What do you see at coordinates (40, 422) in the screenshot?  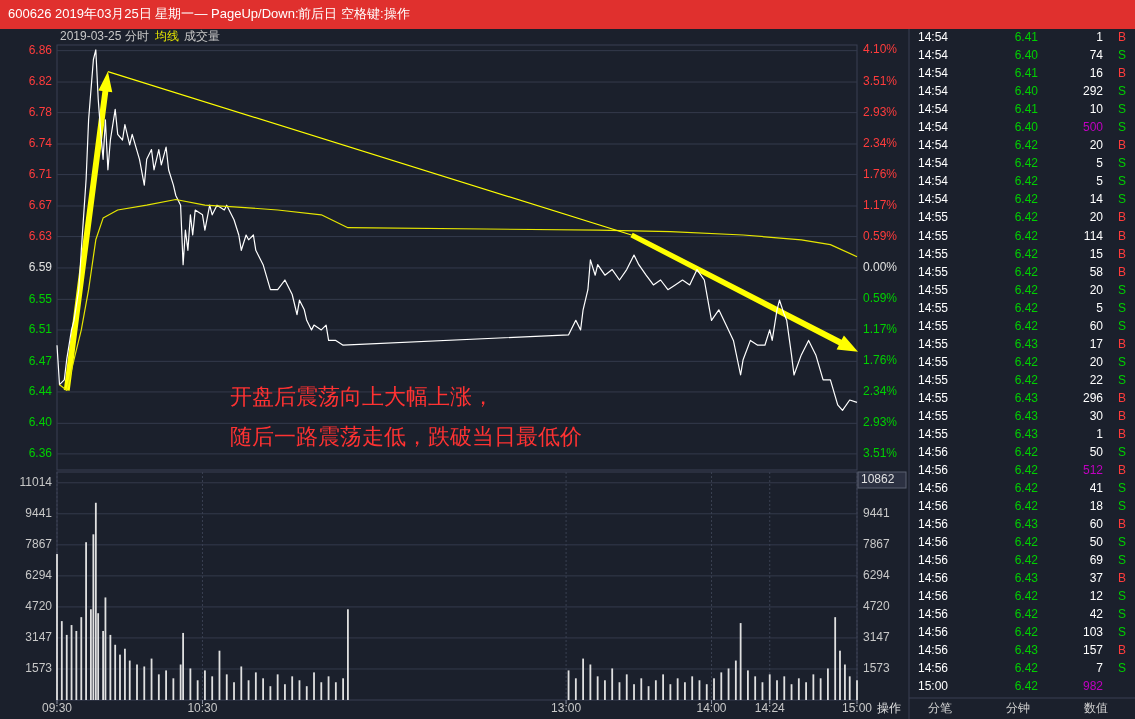 I see `y-tick-label: 6.40` at bounding box center [40, 422].